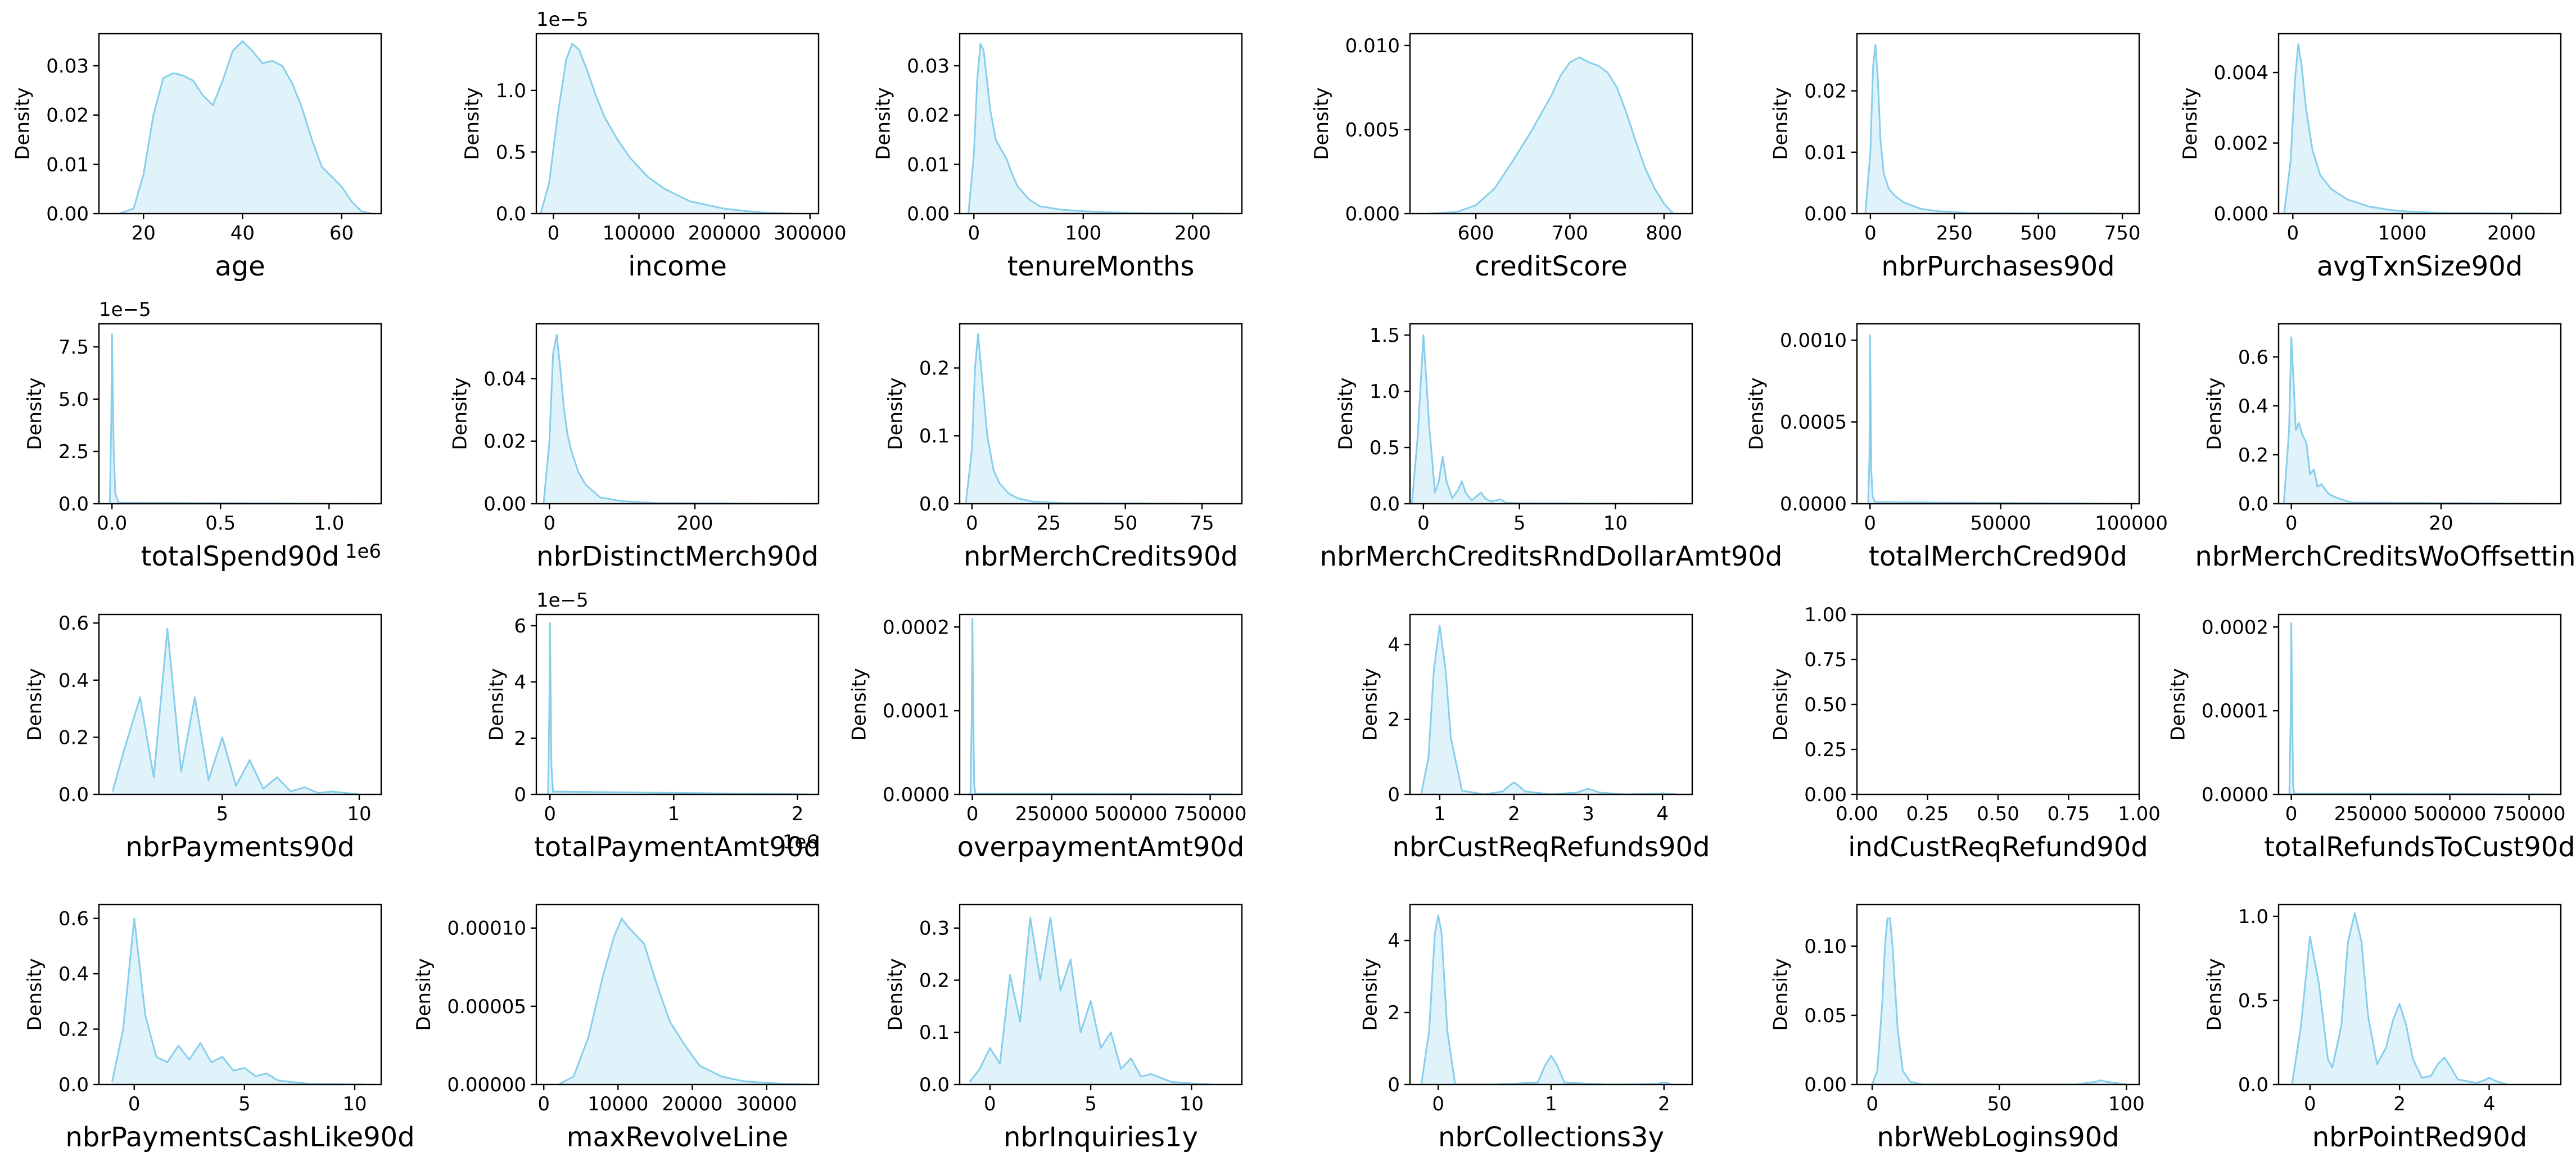  I want to click on x-tick-label: 10, so click(359, 814).